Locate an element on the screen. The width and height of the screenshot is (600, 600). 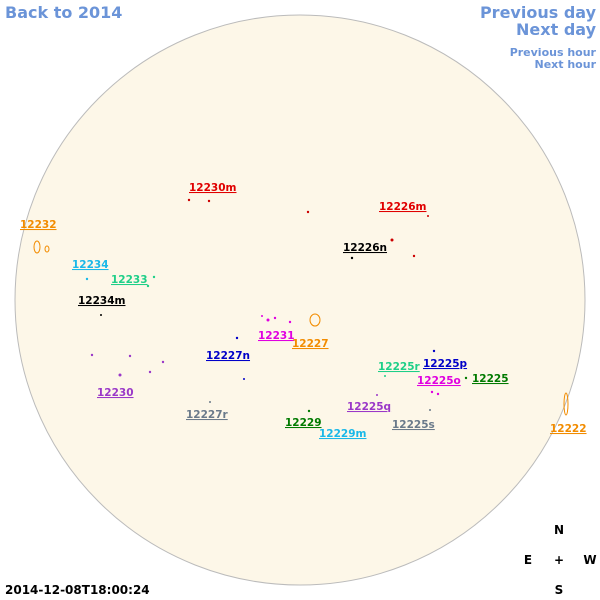
compass-south: S is located at coordinates (559, 590).